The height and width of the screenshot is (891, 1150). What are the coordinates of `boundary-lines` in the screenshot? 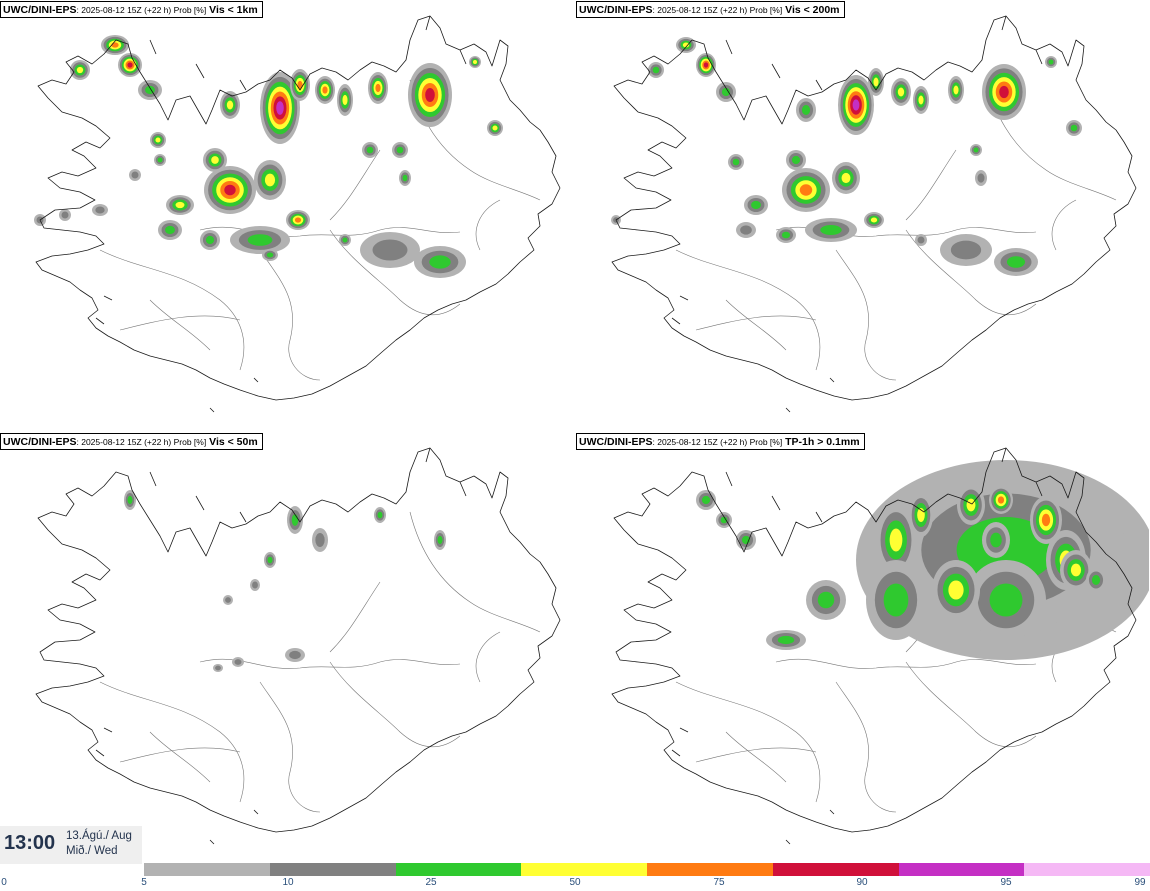 It's located at (320, 662).